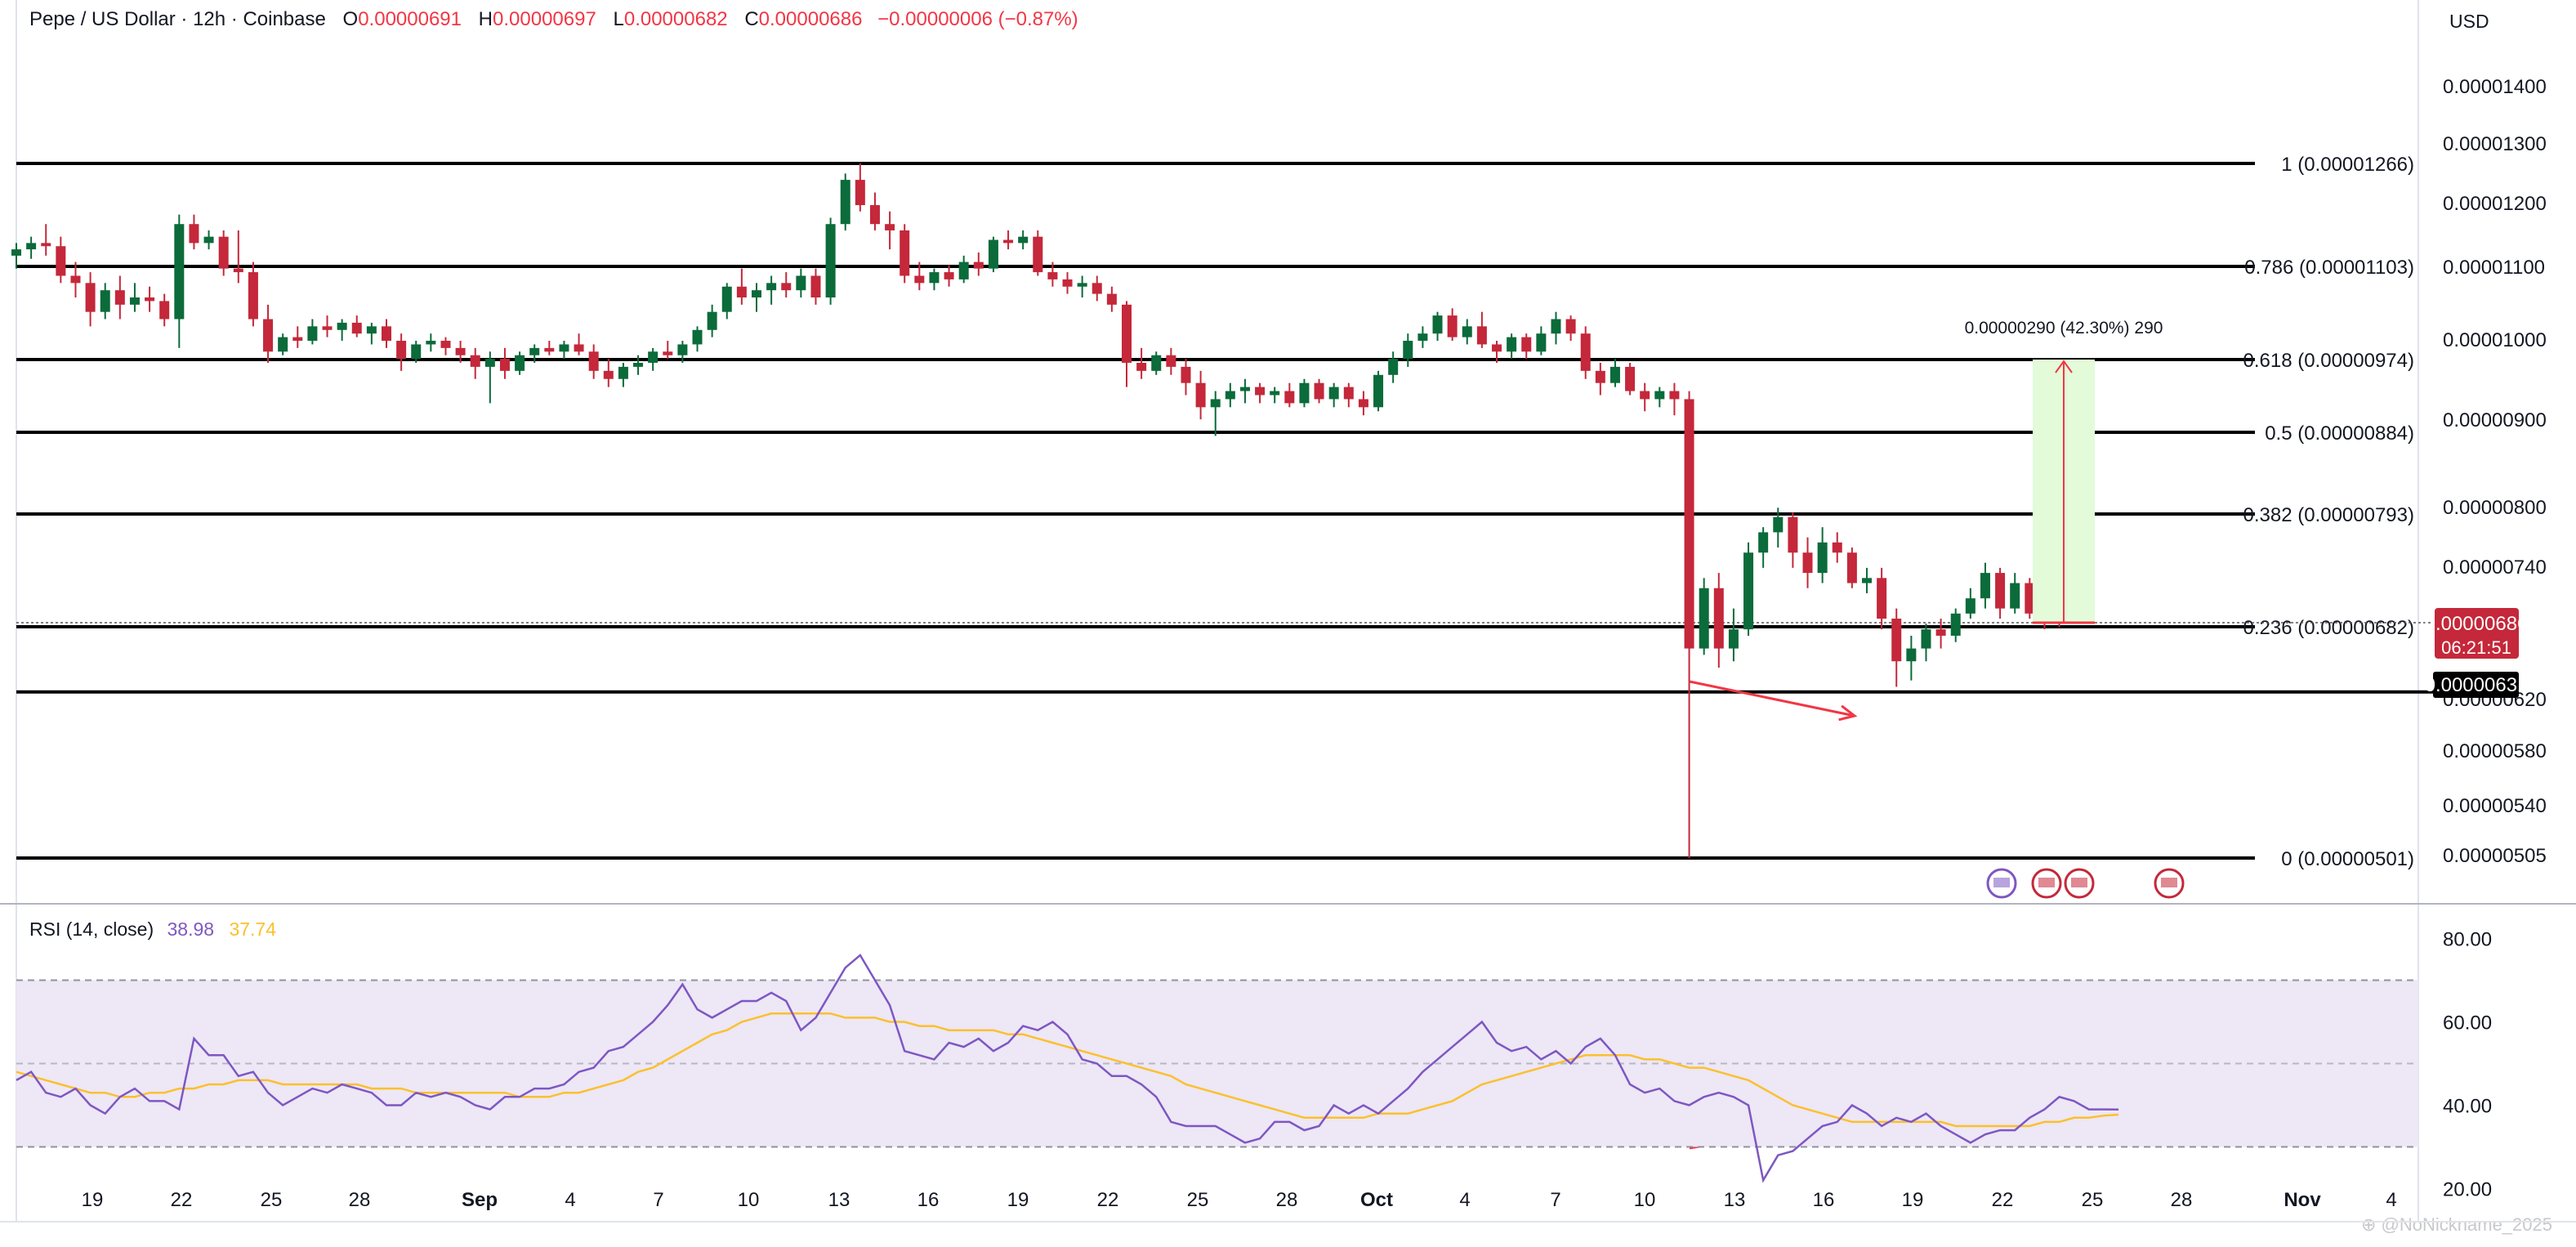 Image resolution: width=2576 pixels, height=1247 pixels. What do you see at coordinates (2469, 21) in the screenshot?
I see `currency-selector: USD` at bounding box center [2469, 21].